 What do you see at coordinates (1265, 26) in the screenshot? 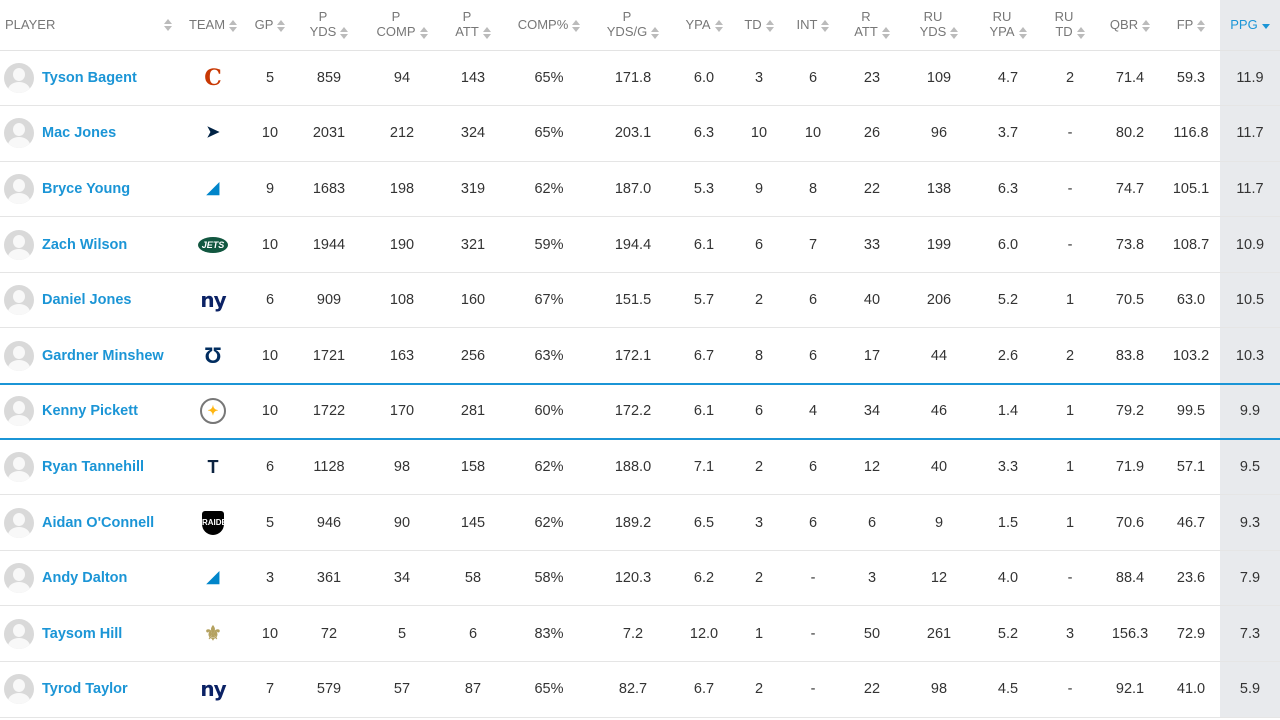
I see `sort-descending-icon` at bounding box center [1265, 26].